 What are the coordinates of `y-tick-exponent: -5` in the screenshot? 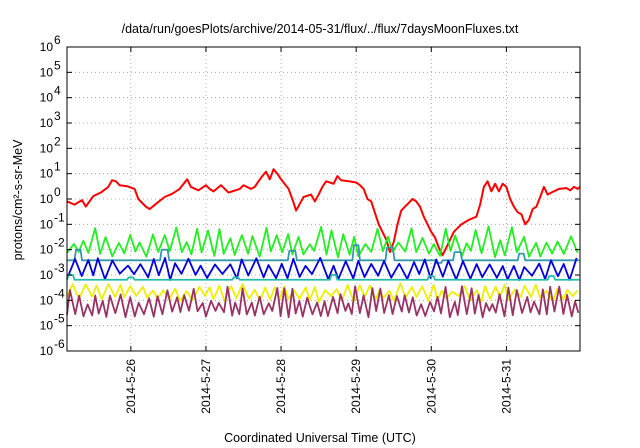 It's located at (59, 319).